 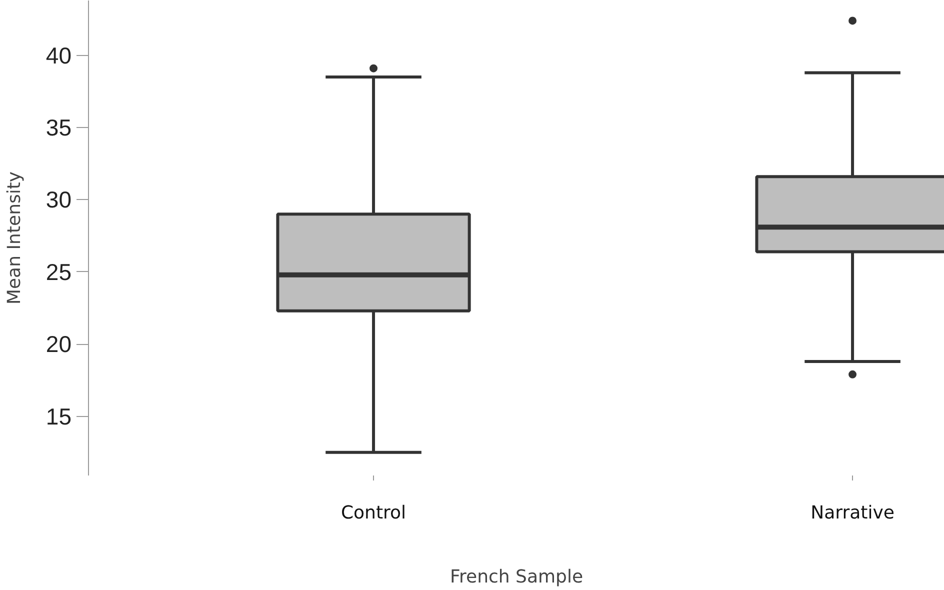 What do you see at coordinates (373, 513) in the screenshot?
I see `x-tick-label: Control` at bounding box center [373, 513].